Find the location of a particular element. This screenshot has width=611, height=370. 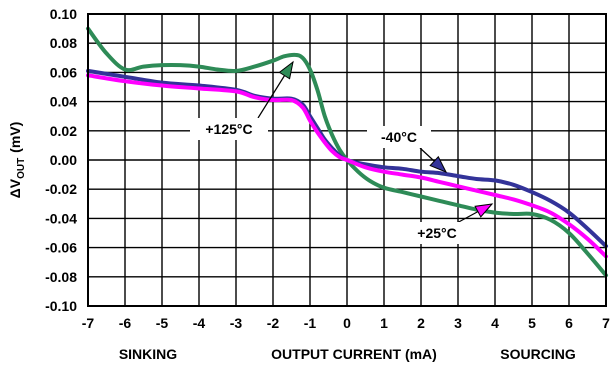

x-tick-label: 4 is located at coordinates (495, 323).